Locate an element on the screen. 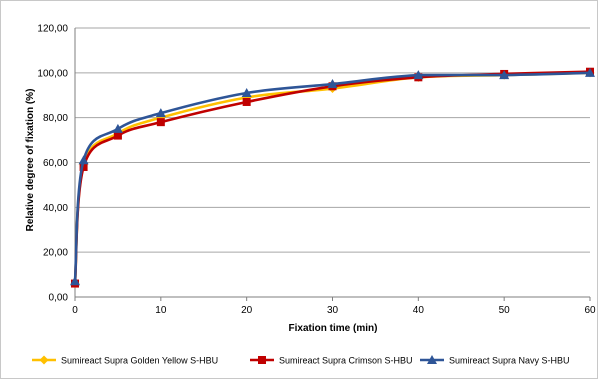 This screenshot has height=379, width=598. y-tick-label: 120,00 is located at coordinates (52, 29).